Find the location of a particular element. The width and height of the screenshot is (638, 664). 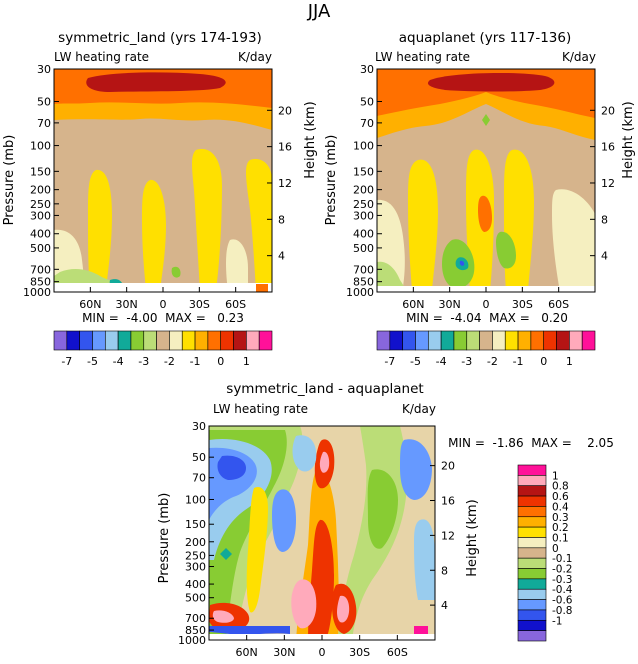

colorbar-label: -4 is located at coordinates (441, 361).